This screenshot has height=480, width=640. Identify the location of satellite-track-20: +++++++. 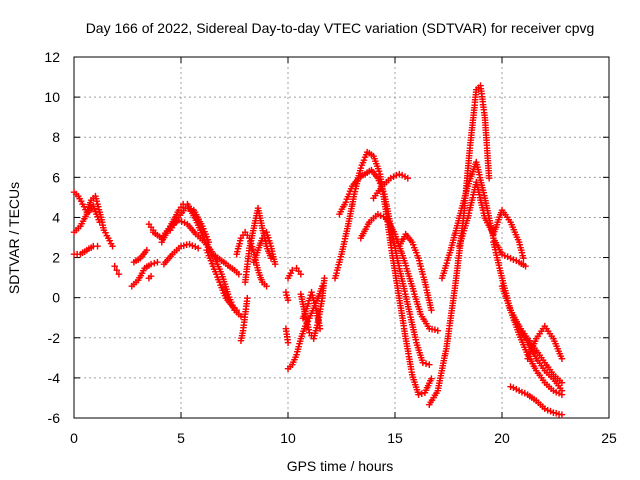
(294, 273).